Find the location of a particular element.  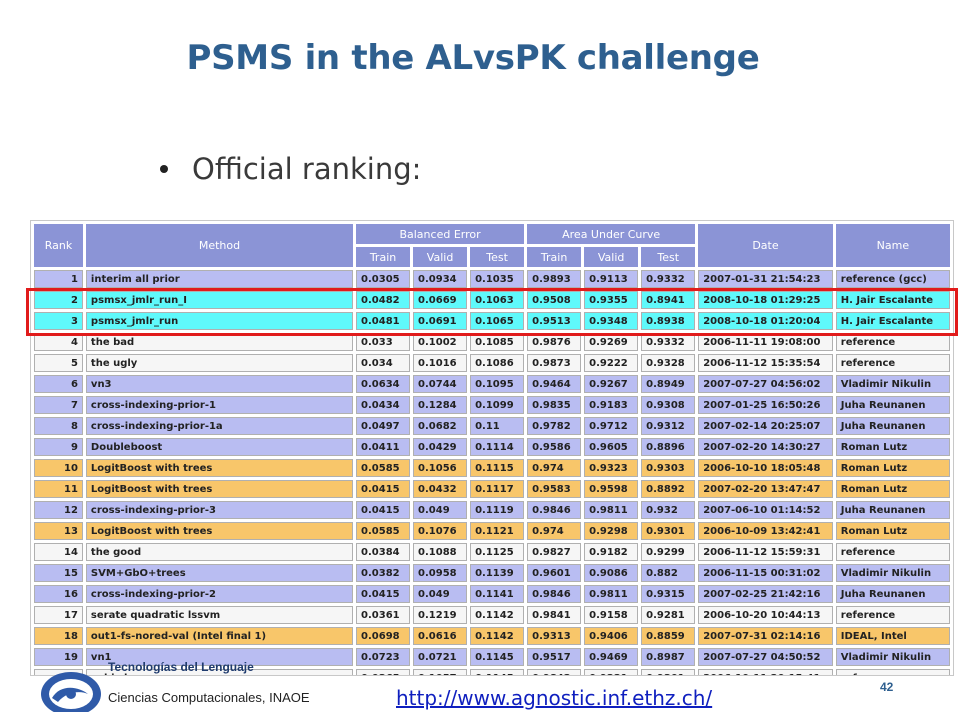

cell-be-valid: 0.0691 is located at coordinates (440, 321).